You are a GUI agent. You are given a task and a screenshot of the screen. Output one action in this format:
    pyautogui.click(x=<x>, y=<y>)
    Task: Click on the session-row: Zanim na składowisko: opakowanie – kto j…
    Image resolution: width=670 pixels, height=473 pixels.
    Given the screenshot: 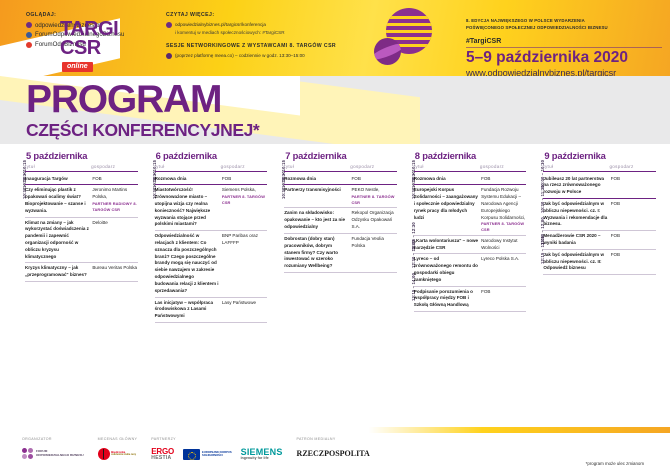 What is the action you would take?
    pyautogui.click(x=340, y=221)
    